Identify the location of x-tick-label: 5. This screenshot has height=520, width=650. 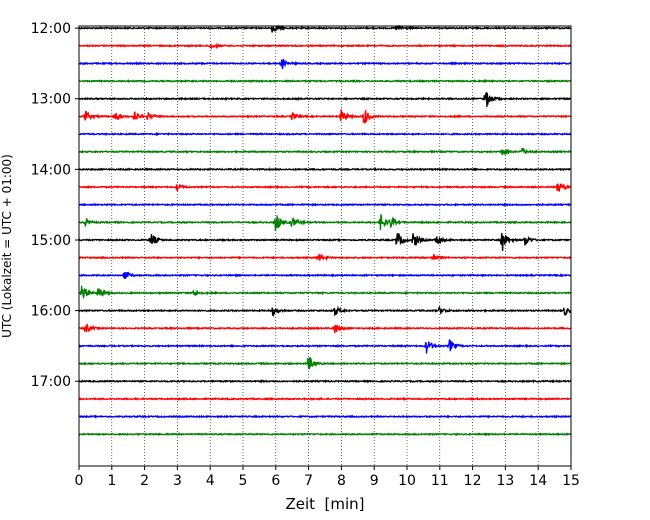
(243, 481).